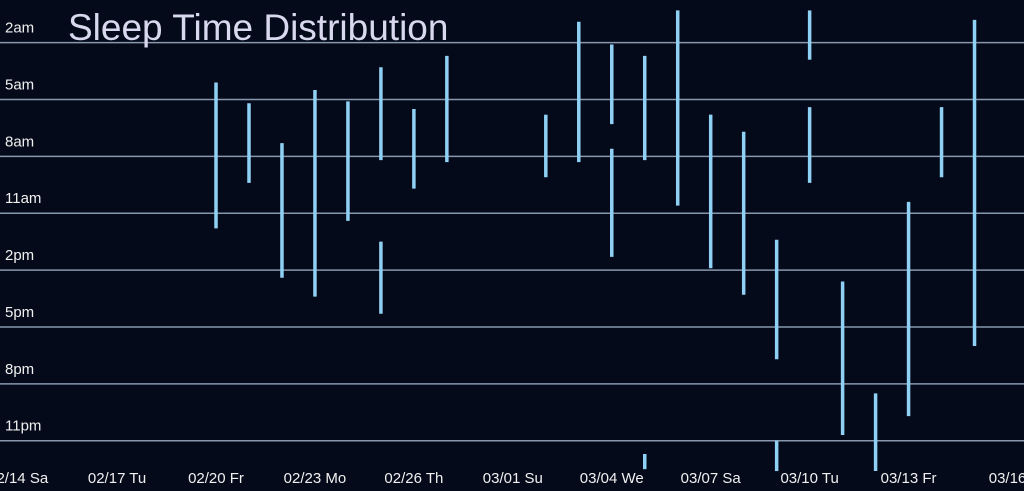  What do you see at coordinates (19, 141) in the screenshot?
I see `y-tick-label: 8am` at bounding box center [19, 141].